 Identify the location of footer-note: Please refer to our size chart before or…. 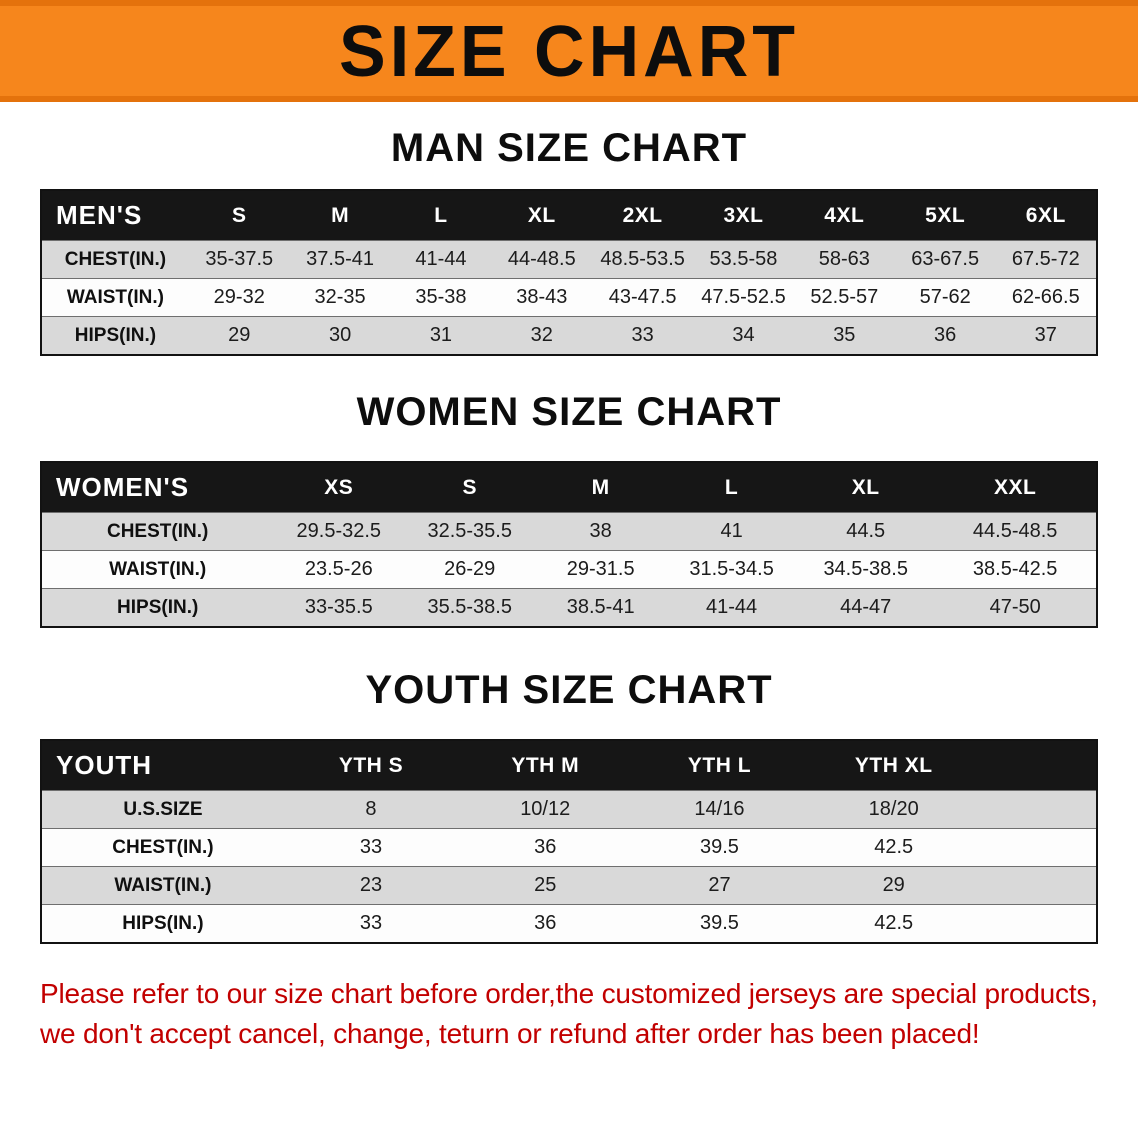
(569, 1014).